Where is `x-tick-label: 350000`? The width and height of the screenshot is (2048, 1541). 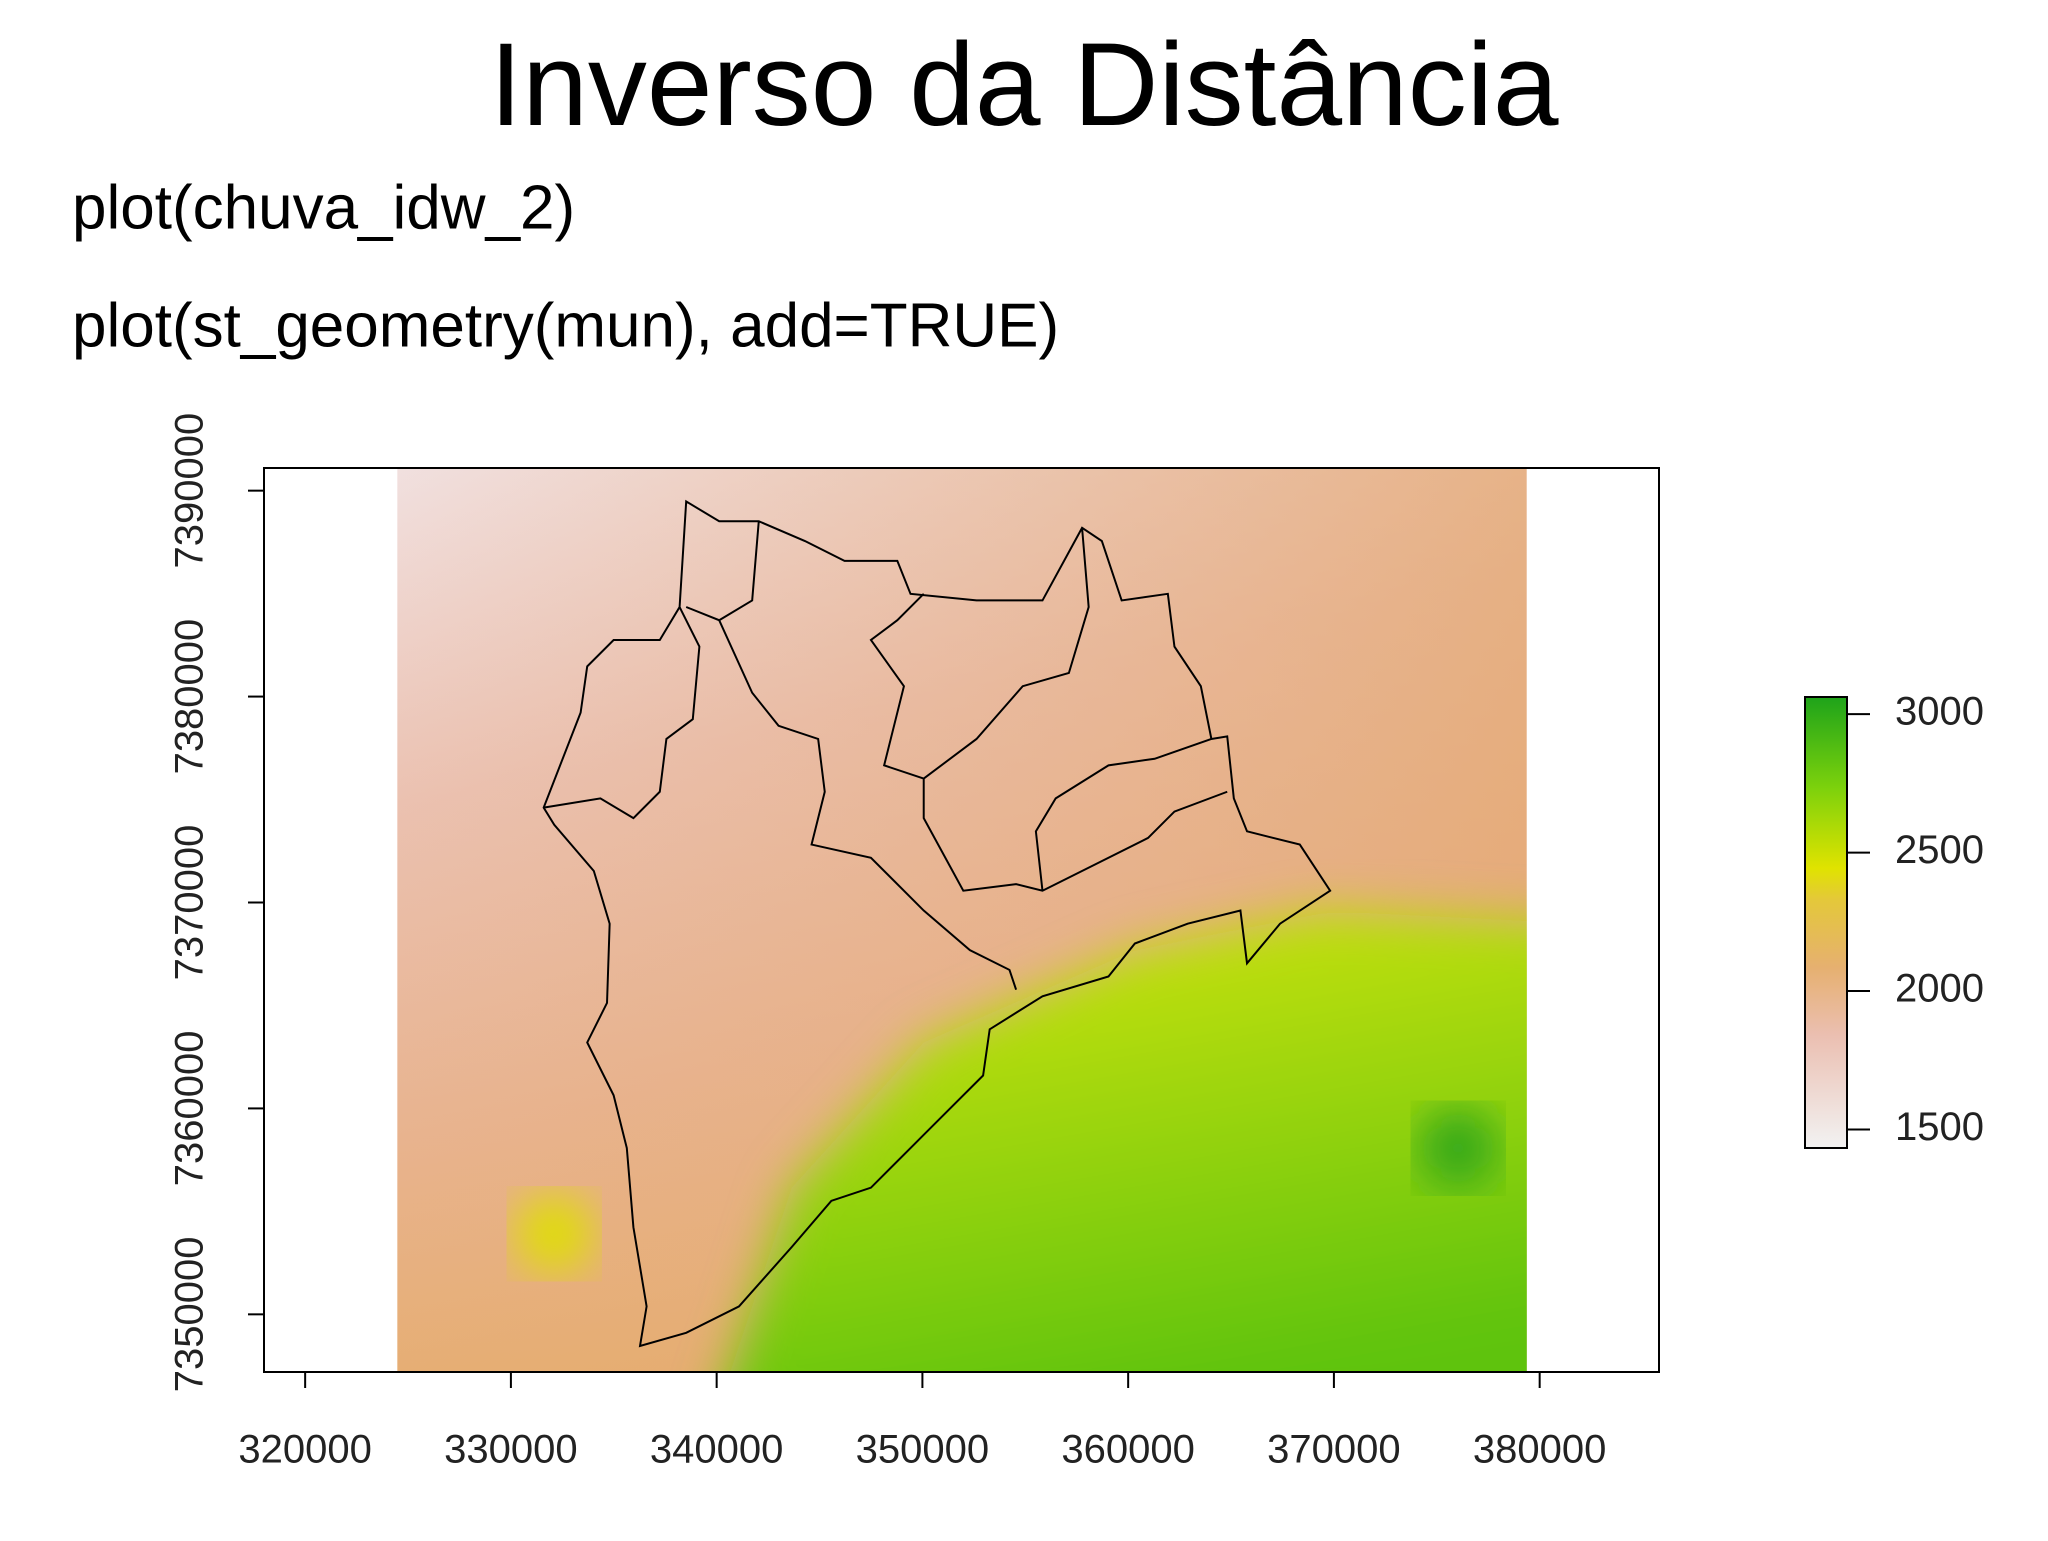
x-tick-label: 350000 is located at coordinates (922, 1450).